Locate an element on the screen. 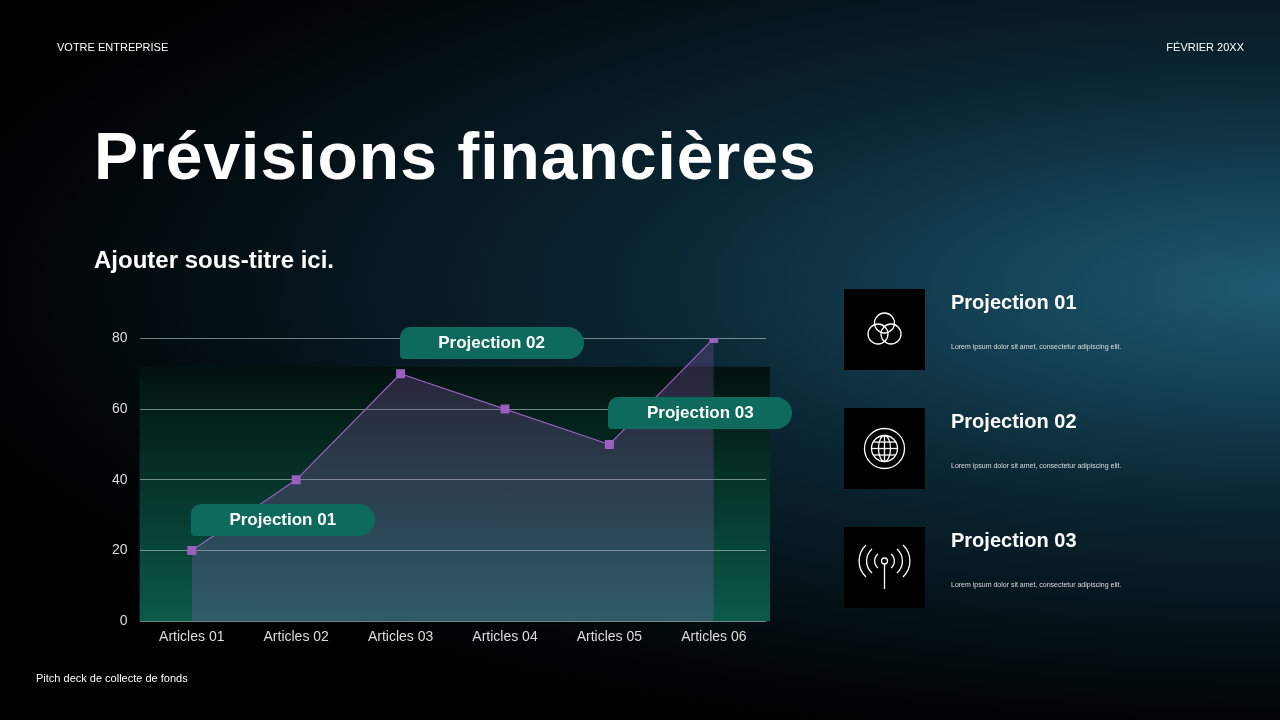 This screenshot has width=1280, height=720. y-tick-label: 0 is located at coordinates (123, 620).